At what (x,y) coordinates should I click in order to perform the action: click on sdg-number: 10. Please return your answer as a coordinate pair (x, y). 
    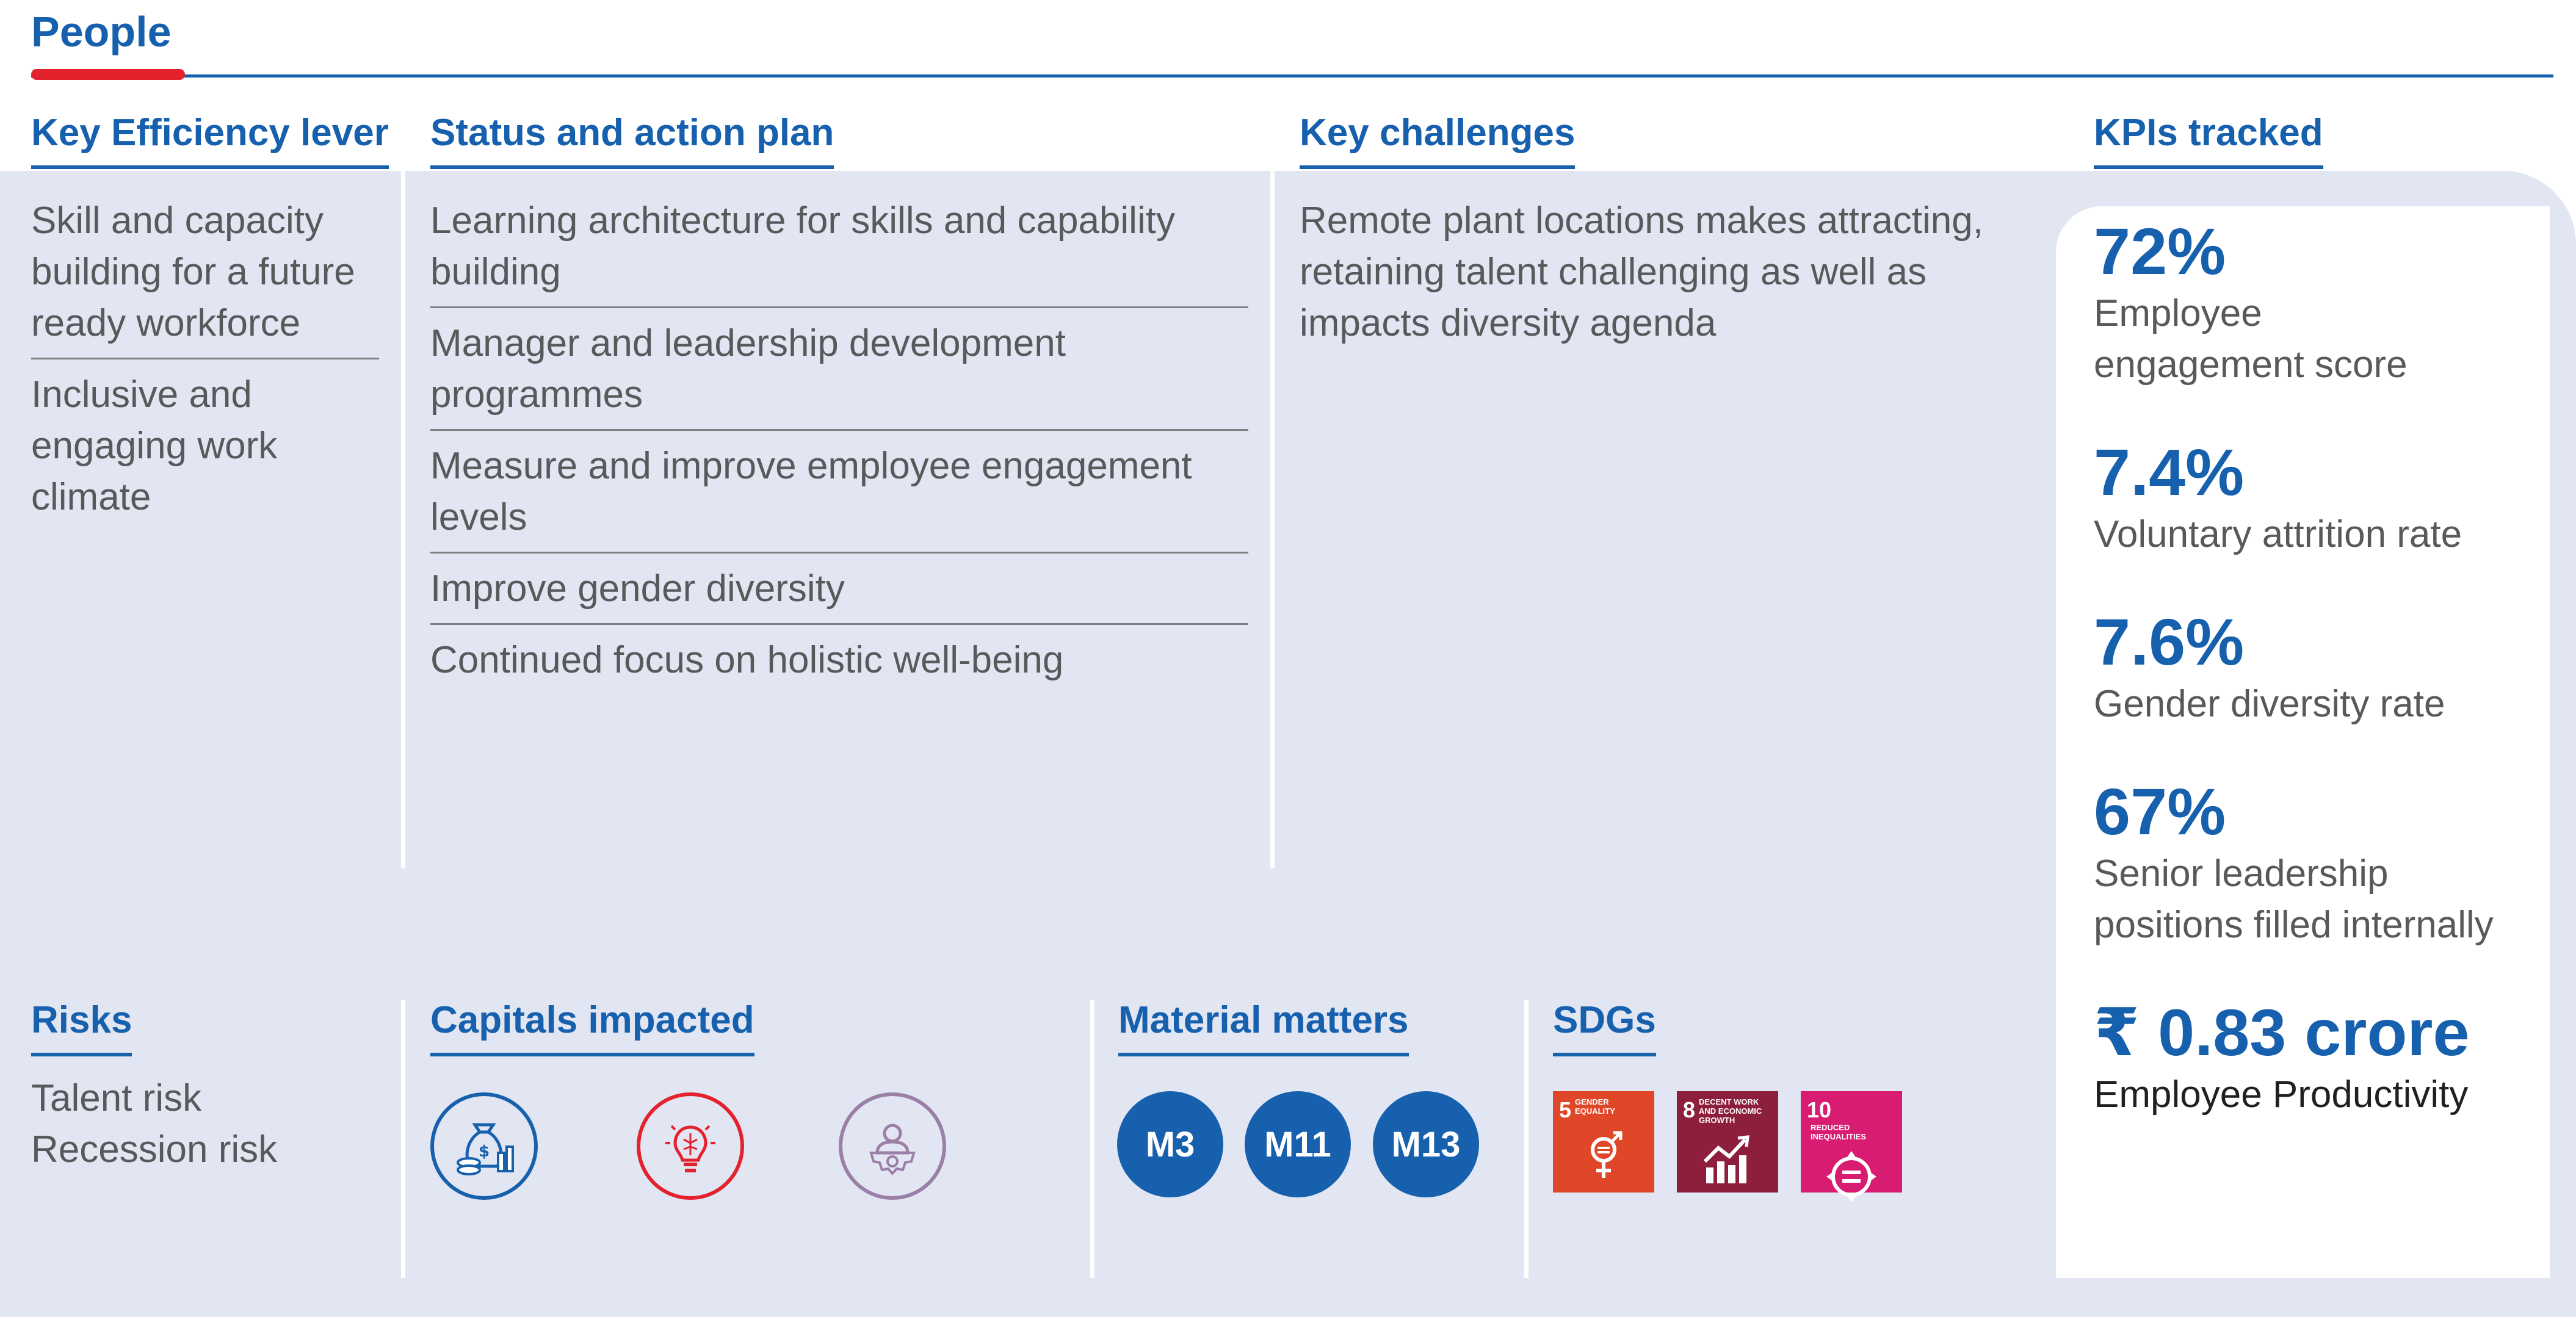
    Looking at the image, I should click on (1819, 1109).